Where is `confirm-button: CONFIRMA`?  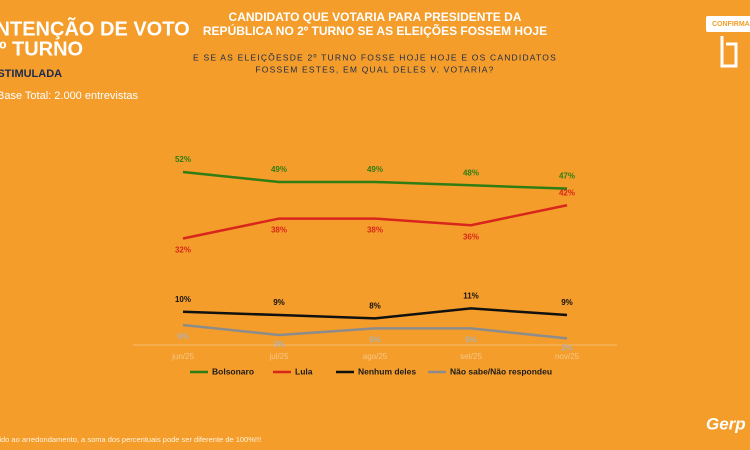 confirm-button: CONFIRMA is located at coordinates (728, 42).